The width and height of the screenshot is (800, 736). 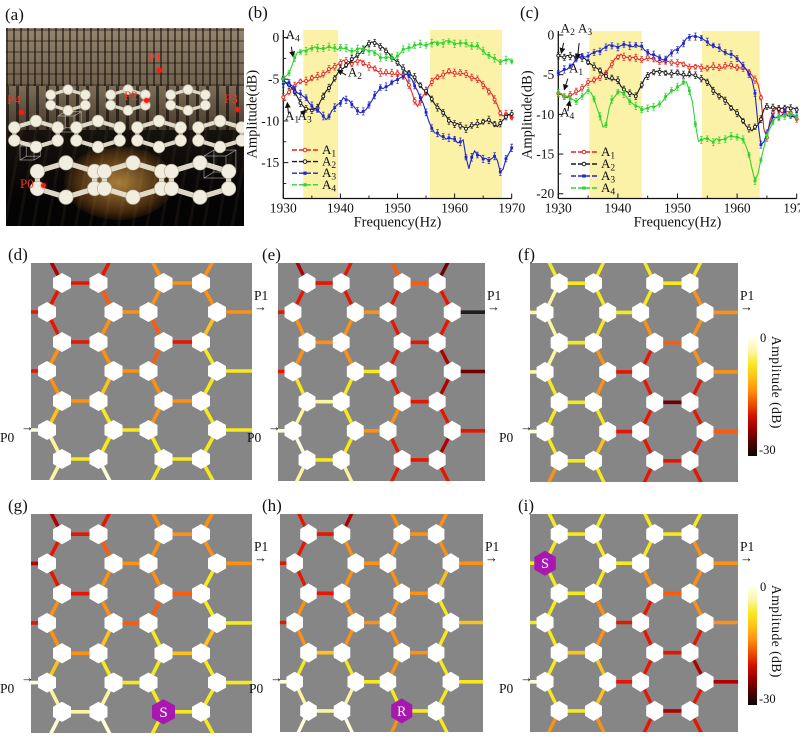 I want to click on p1-port-label-h: P1 →, so click(x=492, y=552).